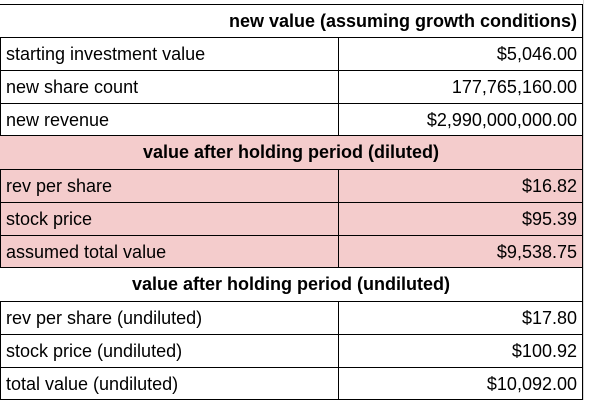  Describe the element at coordinates (169, 53) in the screenshot. I see `row-label: starting investment value` at that location.